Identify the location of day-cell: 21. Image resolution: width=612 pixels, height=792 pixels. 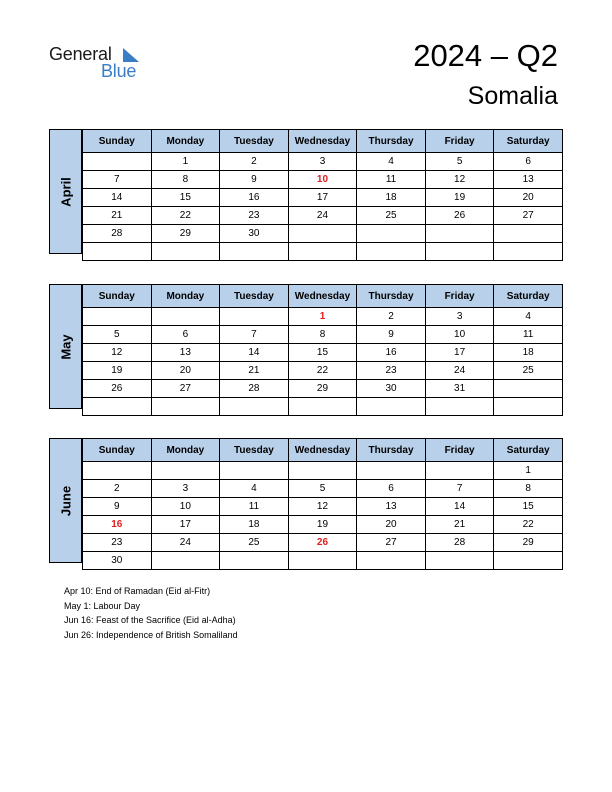
(459, 524).